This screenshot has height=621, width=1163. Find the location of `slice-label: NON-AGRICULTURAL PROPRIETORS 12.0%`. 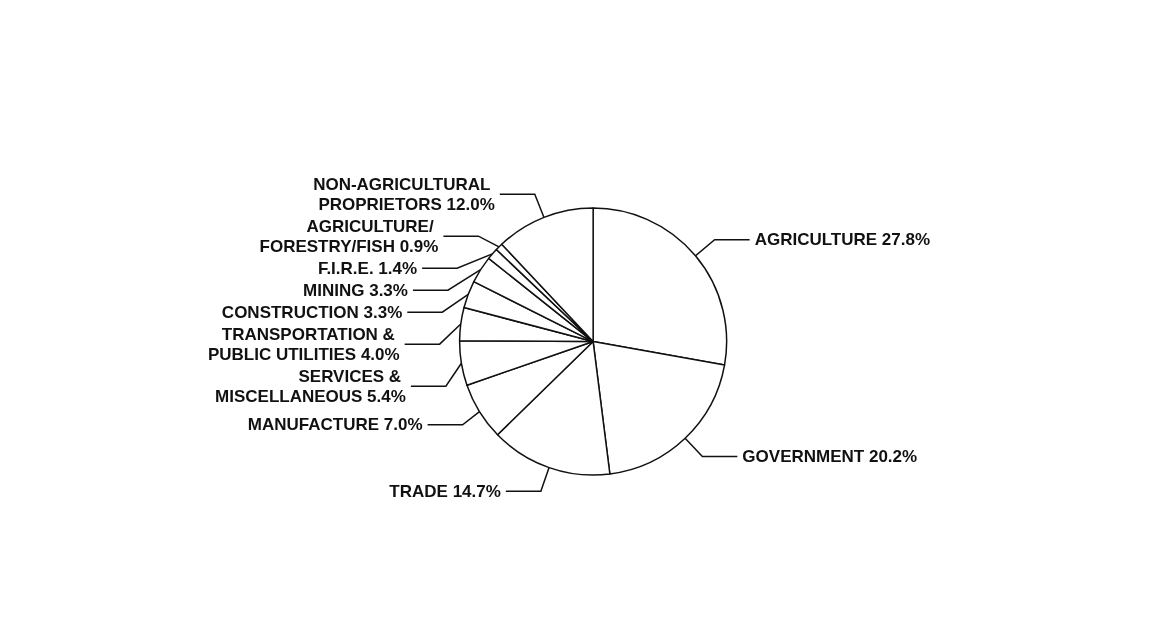

slice-label: NON-AGRICULTURAL PROPRIETORS 12.0% is located at coordinates (404, 194).